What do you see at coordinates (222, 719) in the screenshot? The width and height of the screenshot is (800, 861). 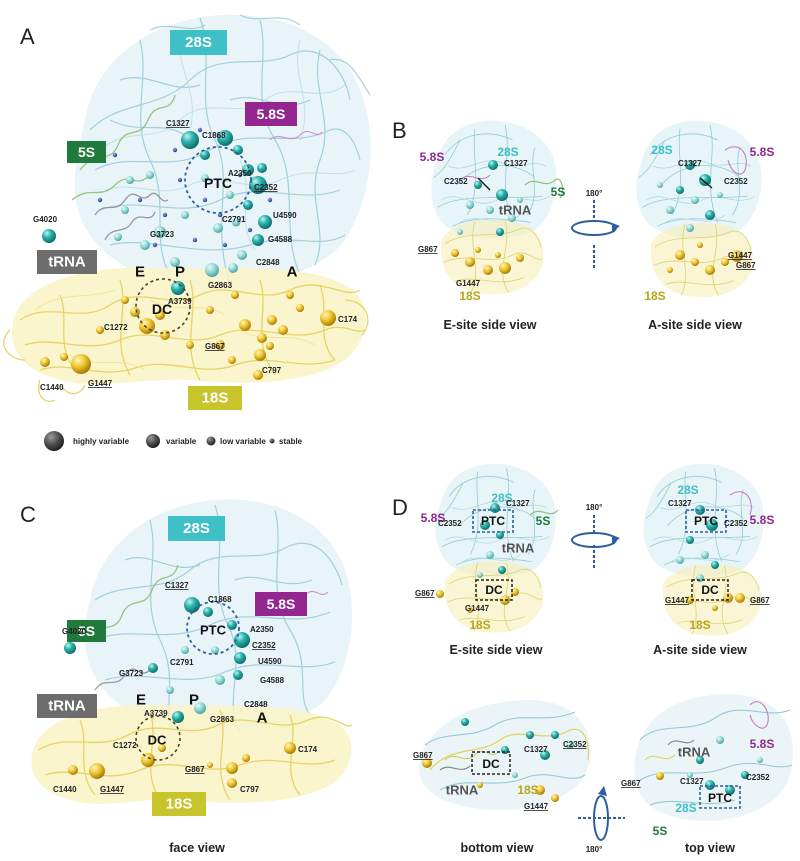 I see `c-res-g2863: G2863` at bounding box center [222, 719].